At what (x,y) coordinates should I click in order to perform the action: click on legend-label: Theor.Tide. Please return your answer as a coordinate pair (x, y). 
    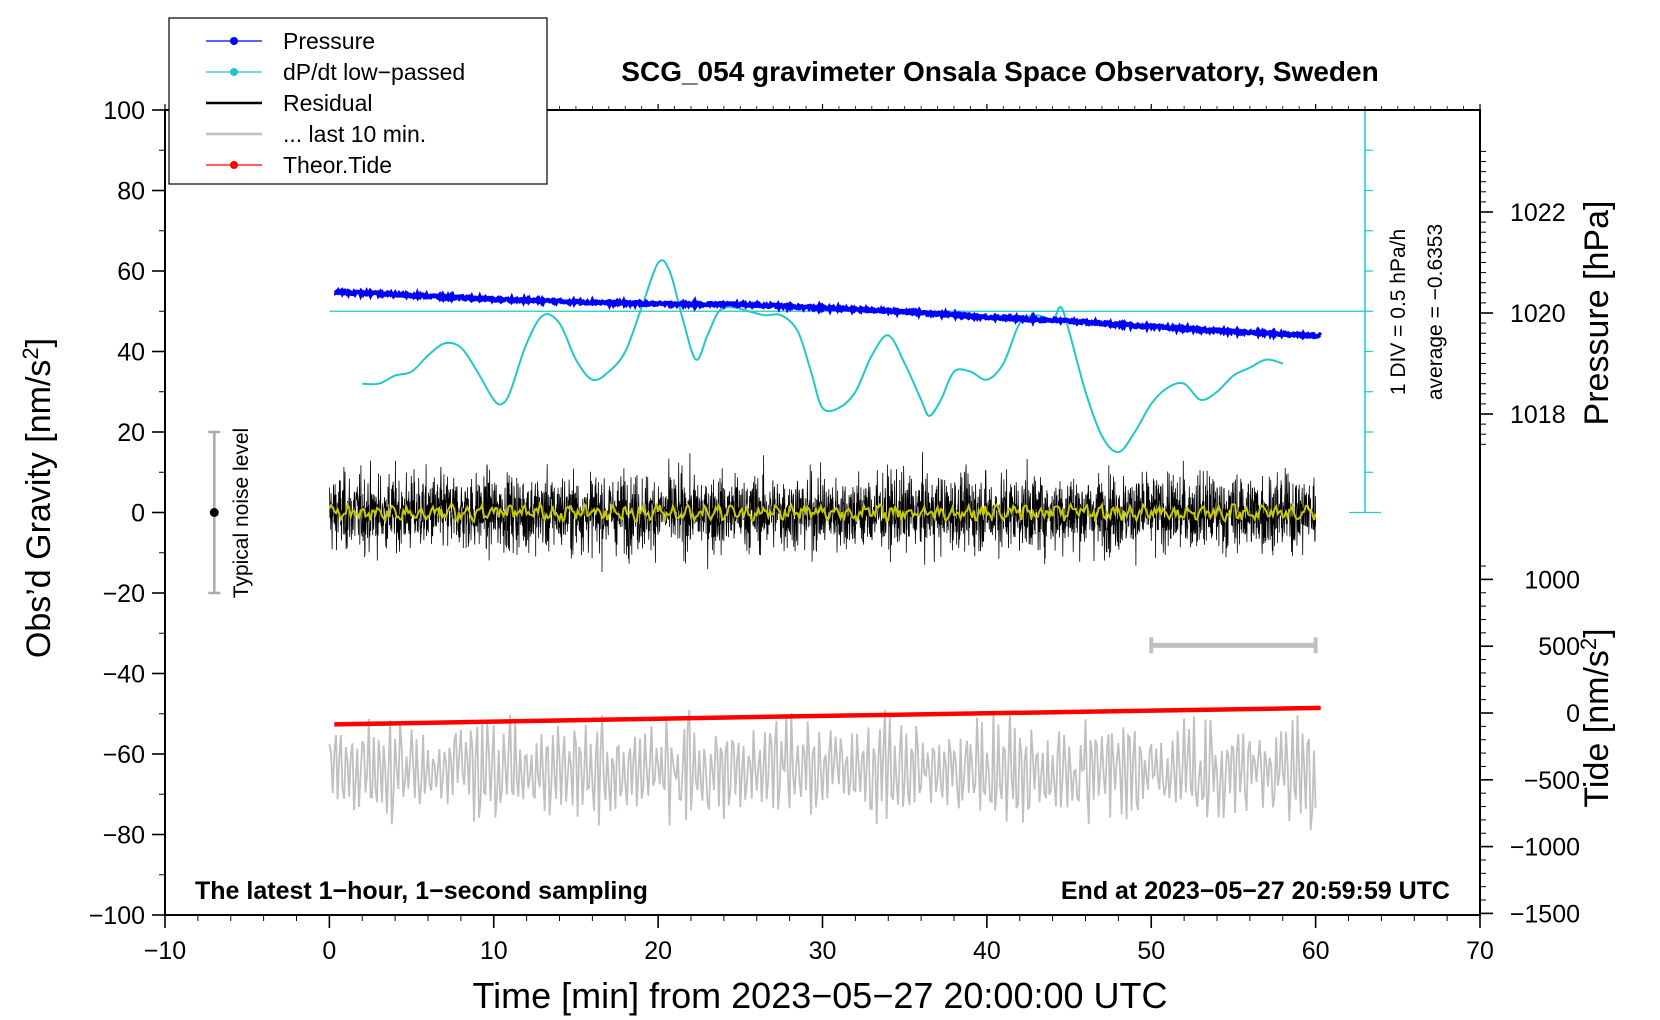
    Looking at the image, I should click on (337, 165).